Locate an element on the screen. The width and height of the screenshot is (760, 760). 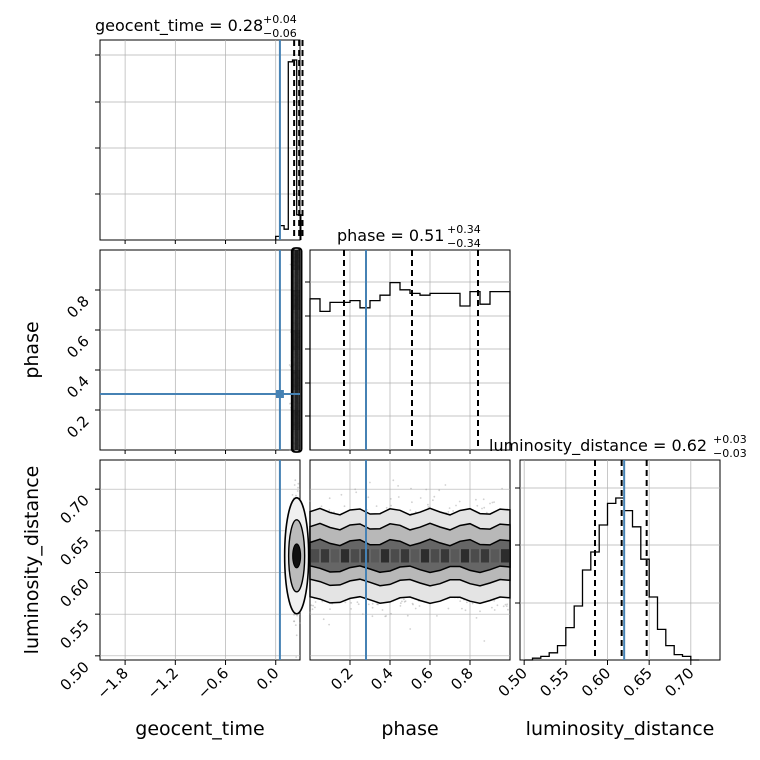
panel-2d-geocent-distance is located at coordinates (204, 560).